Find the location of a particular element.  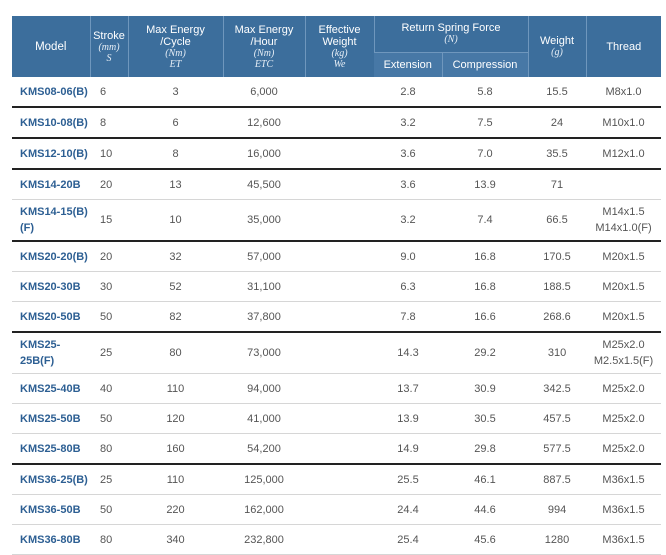

cell-model: KMS20-30B is located at coordinates (51, 286).